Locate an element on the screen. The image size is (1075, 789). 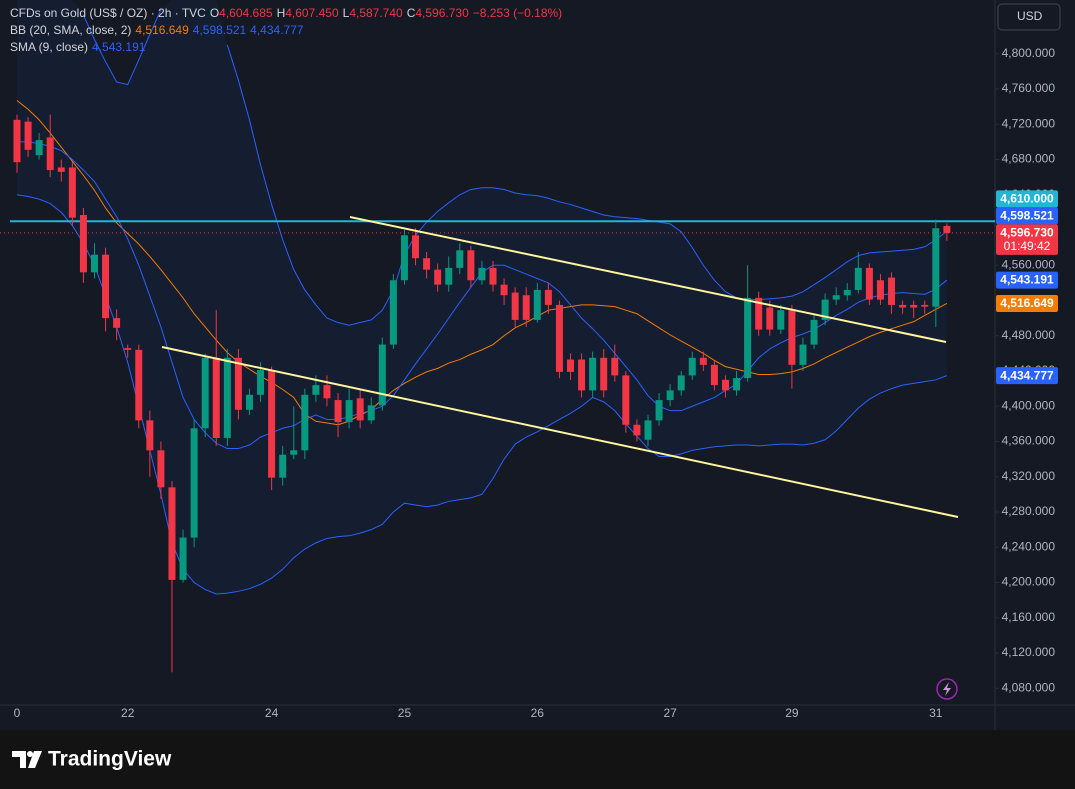
y-tick-label: 4,160.000 is located at coordinates (1029, 617).